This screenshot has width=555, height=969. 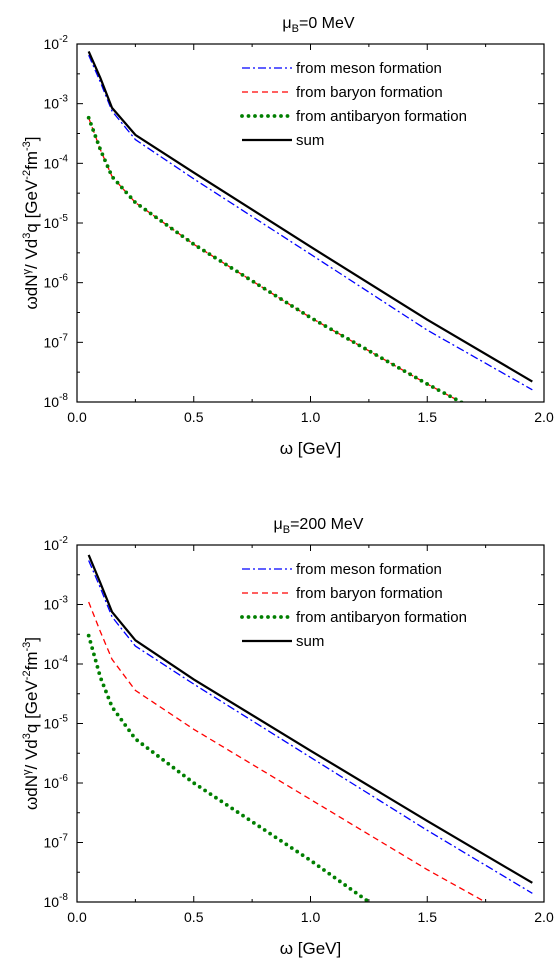 I want to click on series-line-from-antibaryon-formation, so click(x=229, y=767).